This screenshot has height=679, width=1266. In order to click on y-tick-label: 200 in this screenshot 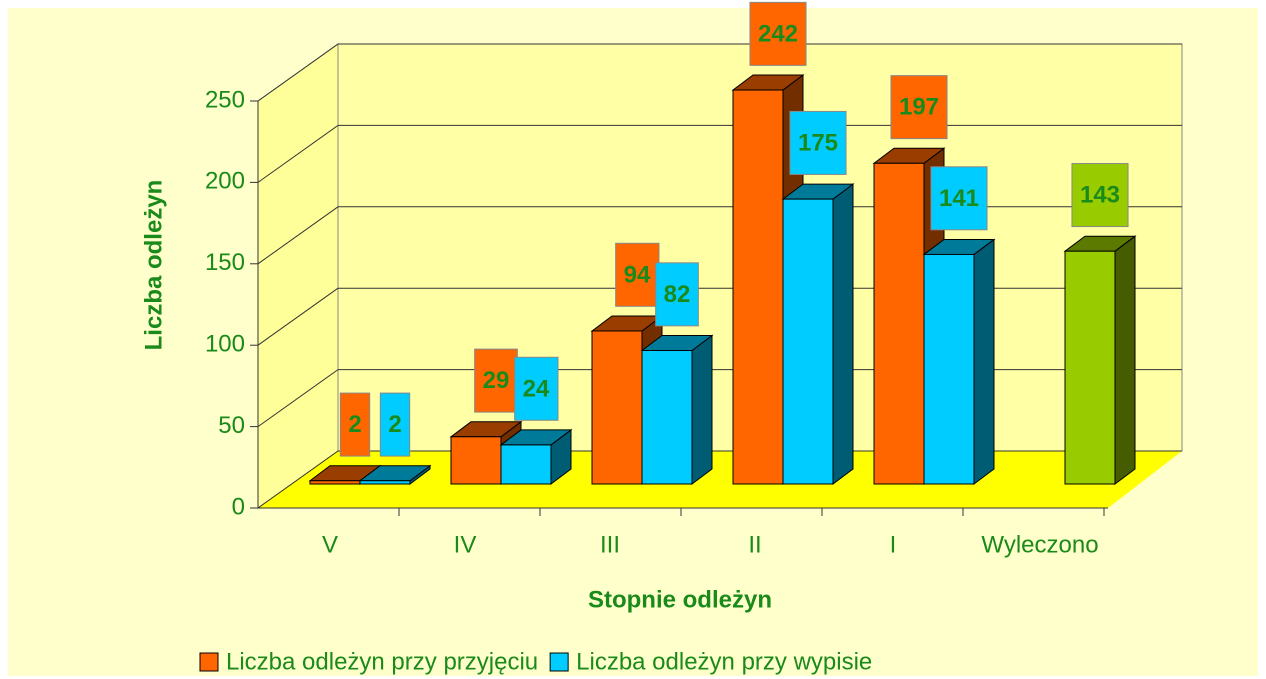, I will do `click(225, 181)`.